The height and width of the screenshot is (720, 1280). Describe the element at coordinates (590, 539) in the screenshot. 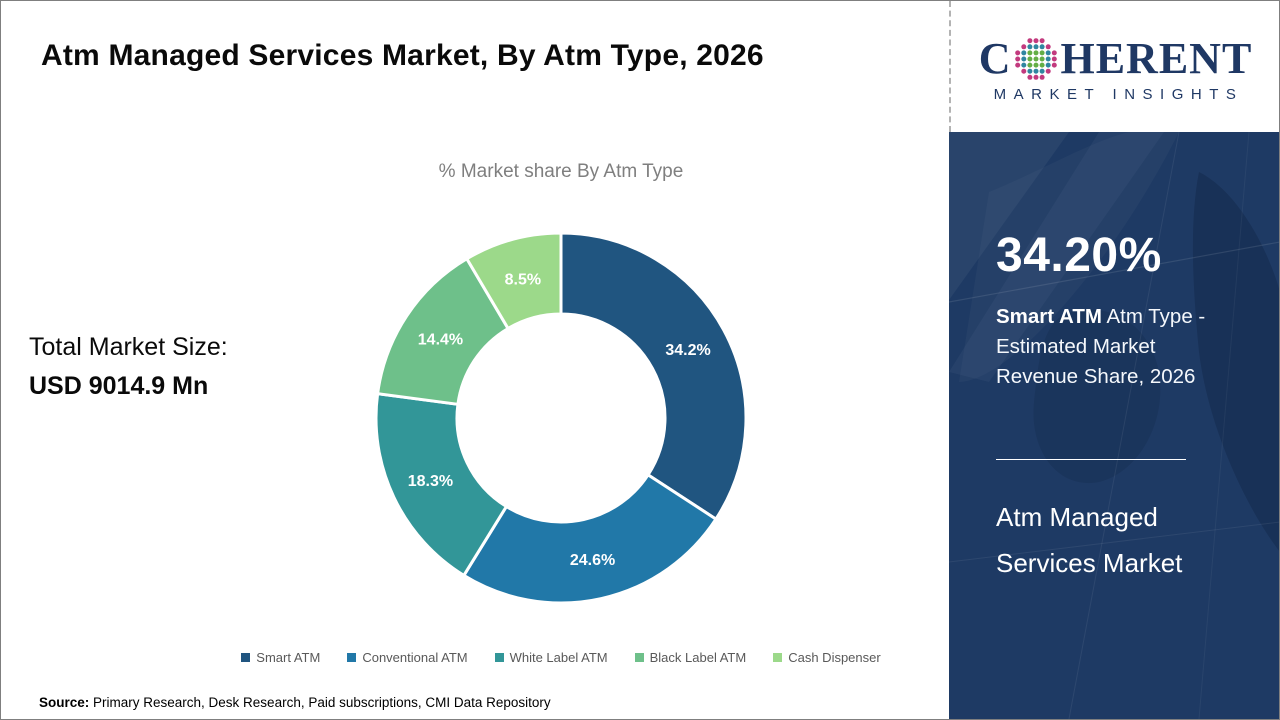

I see `donut-segment-conventional-atm` at that location.